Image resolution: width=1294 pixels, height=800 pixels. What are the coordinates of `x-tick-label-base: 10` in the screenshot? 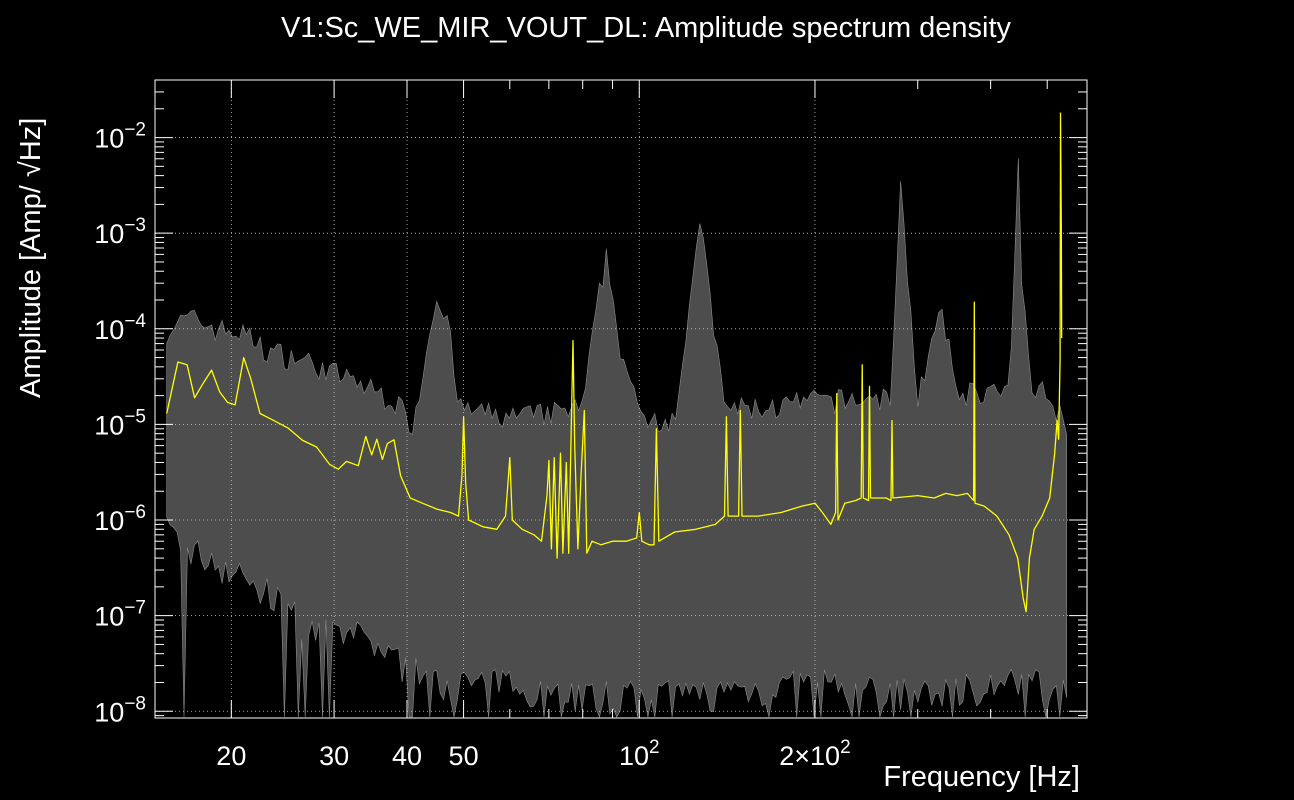 It's located at (634, 756).